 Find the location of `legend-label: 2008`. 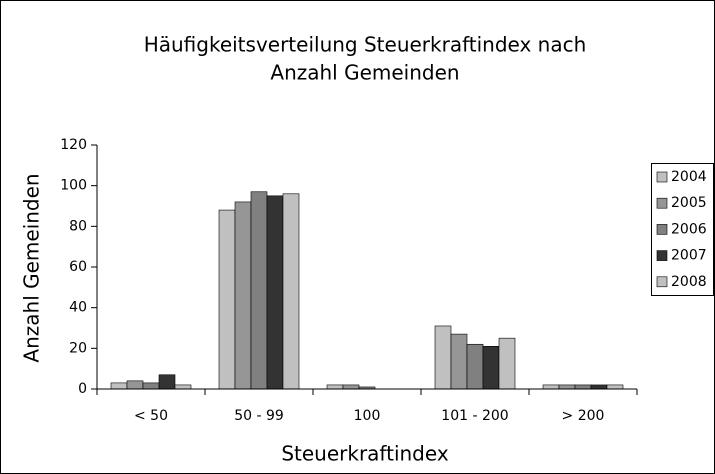

legend-label: 2008 is located at coordinates (689, 282).